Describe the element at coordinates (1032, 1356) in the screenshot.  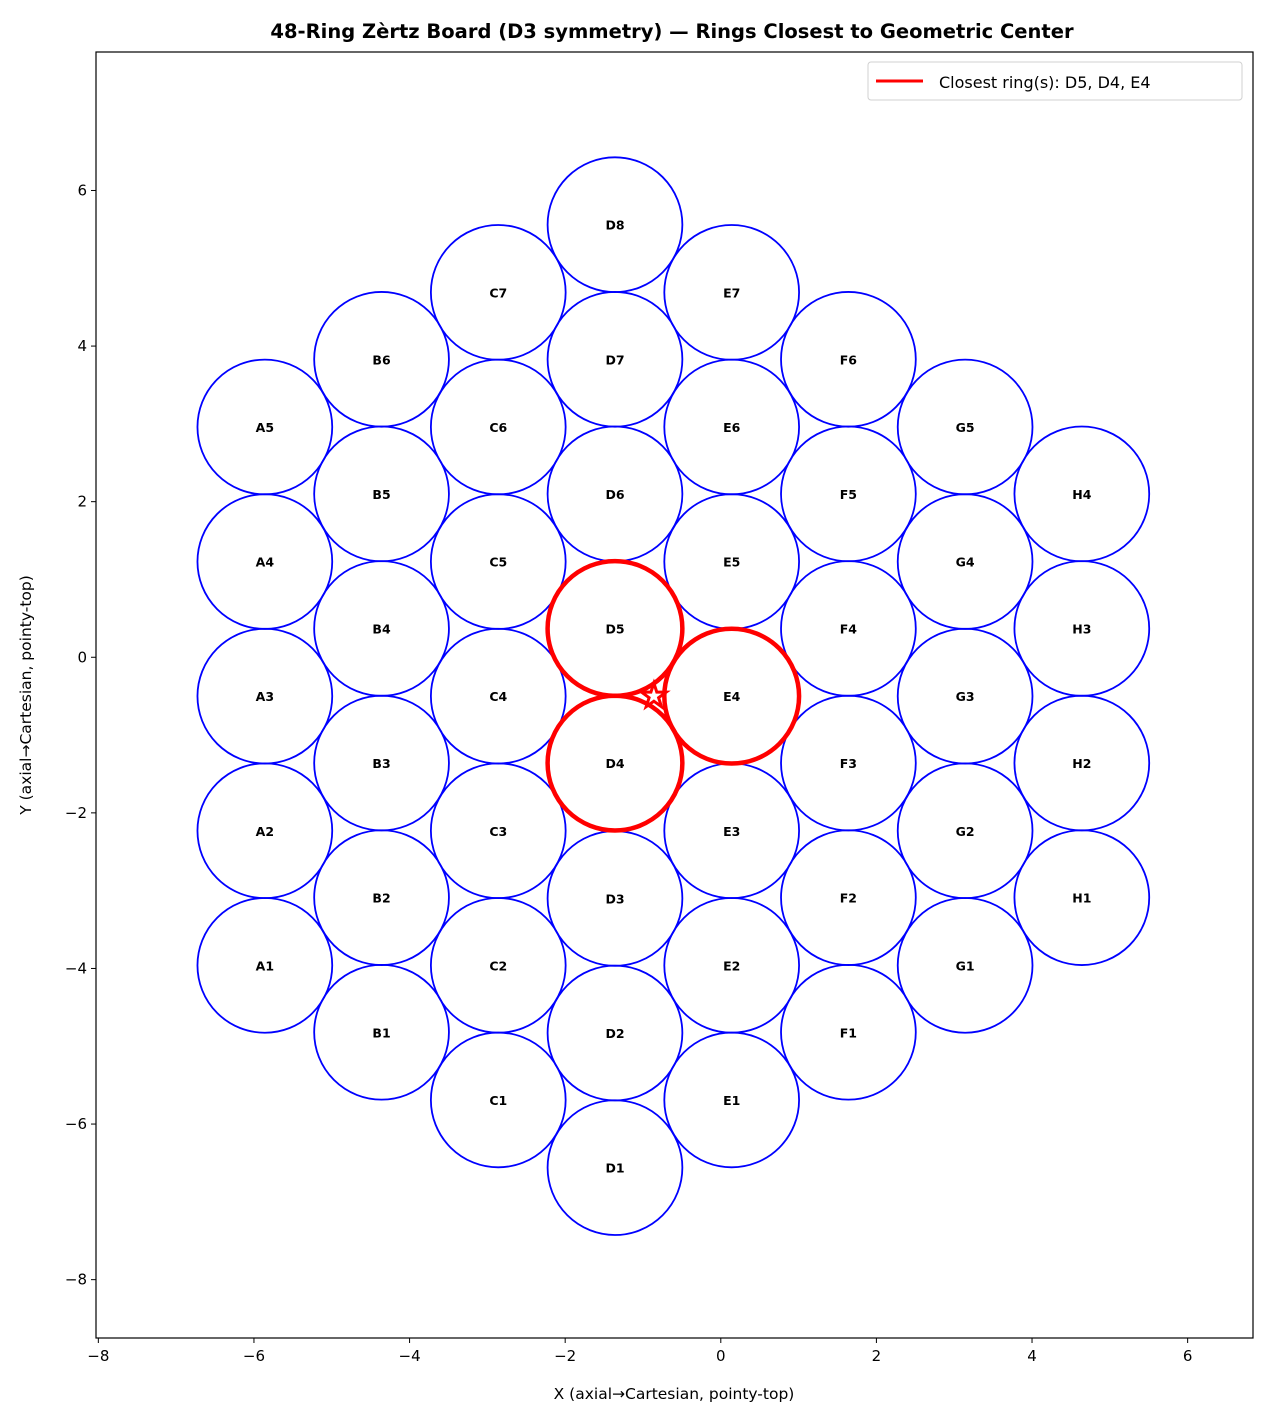
I see `x-tick-label: 4` at that location.